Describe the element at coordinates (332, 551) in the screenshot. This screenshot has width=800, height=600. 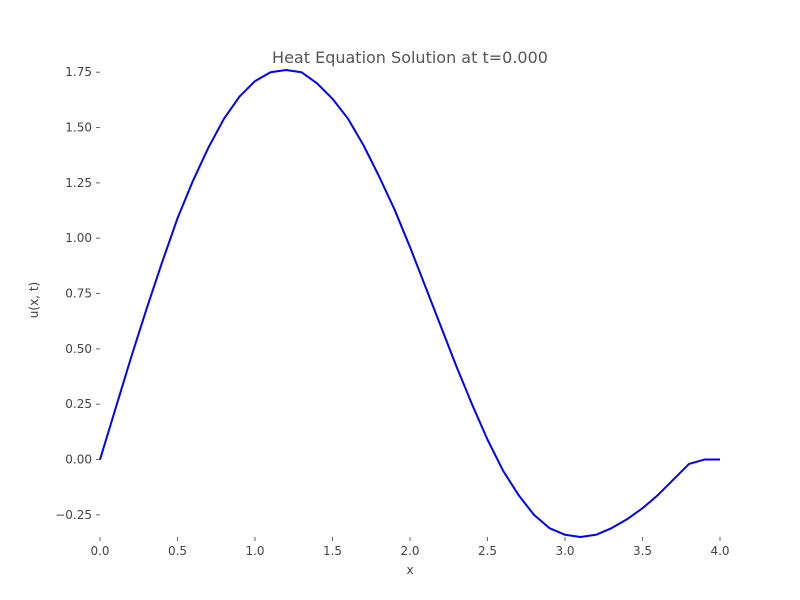
I see `x-tick-label: 1.5` at that location.